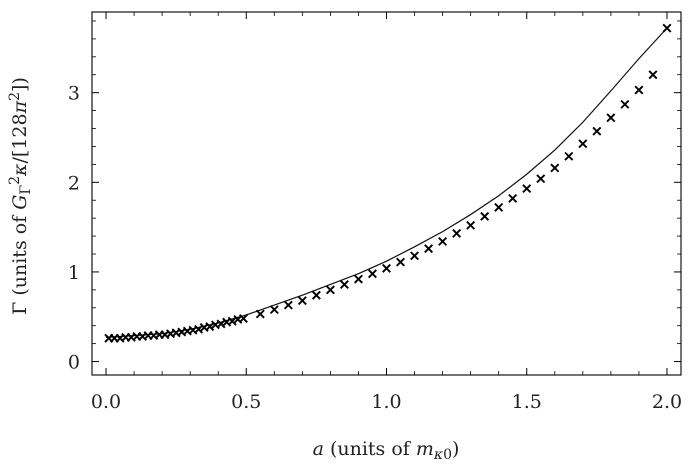 Image resolution: width=688 pixels, height=467 pixels. What do you see at coordinates (527, 402) in the screenshot?
I see `x-tick-label: 1.5` at bounding box center [527, 402].